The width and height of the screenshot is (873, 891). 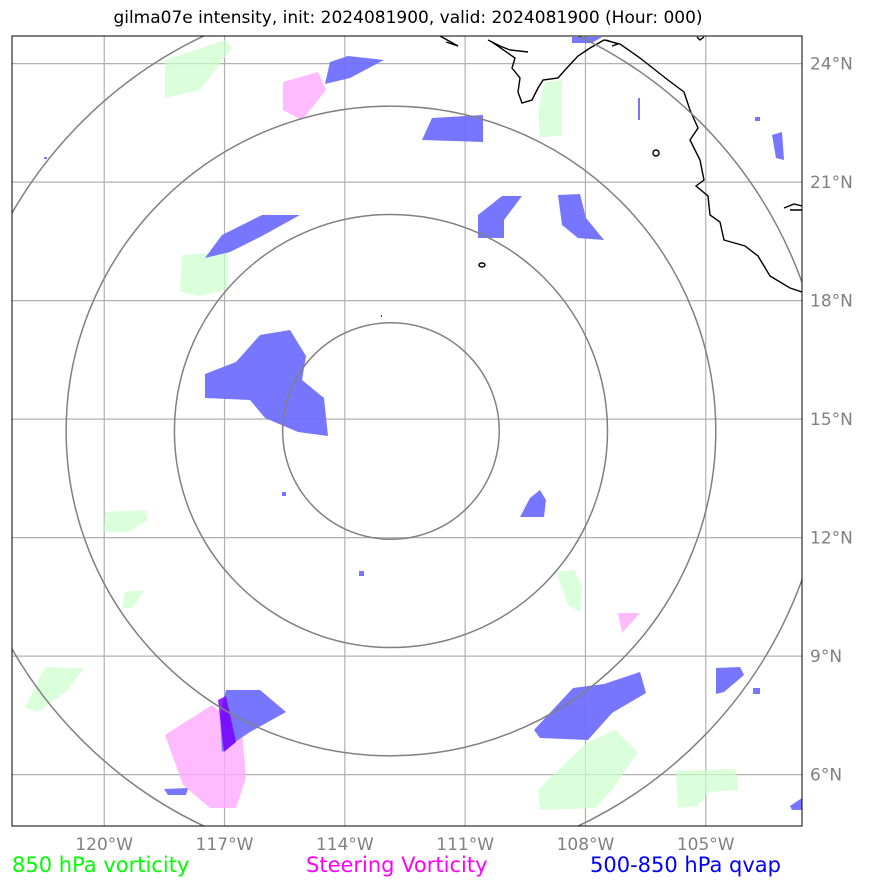 I want to click on lon-tick-label: 108°W, so click(x=586, y=845).